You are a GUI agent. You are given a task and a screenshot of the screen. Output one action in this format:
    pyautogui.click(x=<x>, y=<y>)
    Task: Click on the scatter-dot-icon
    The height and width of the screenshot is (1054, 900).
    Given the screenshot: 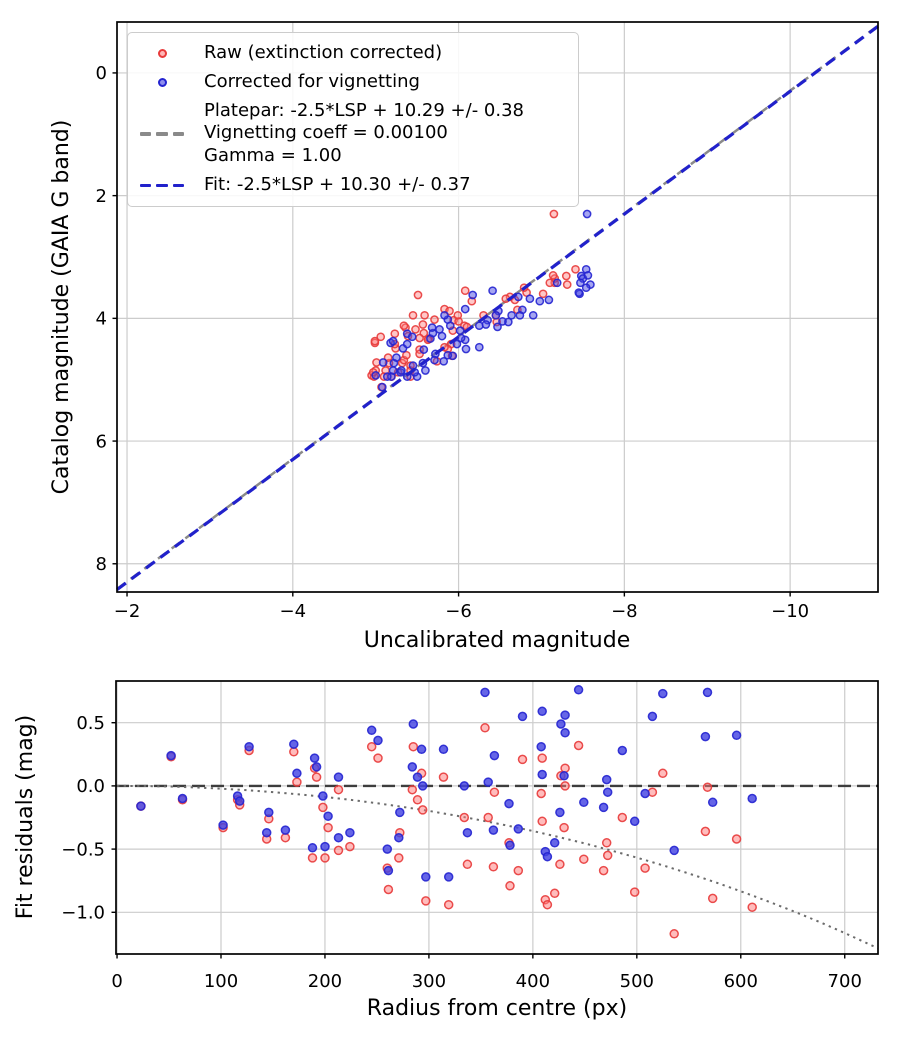 What is the action you would take?
    pyautogui.click(x=162, y=82)
    